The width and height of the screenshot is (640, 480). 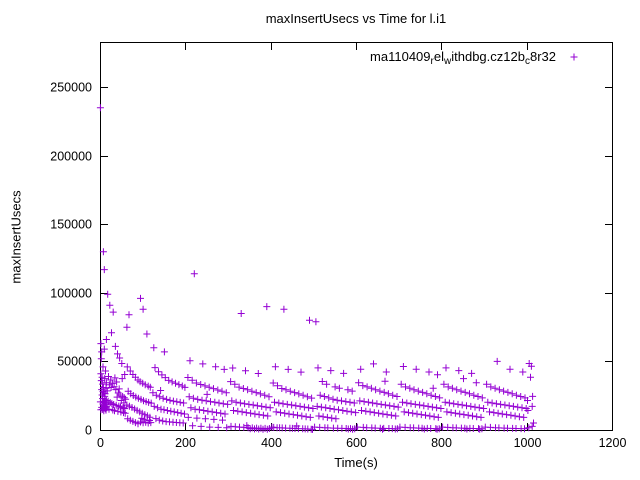 What do you see at coordinates (271, 443) in the screenshot?
I see `x-tick-label: 400` at bounding box center [271, 443].